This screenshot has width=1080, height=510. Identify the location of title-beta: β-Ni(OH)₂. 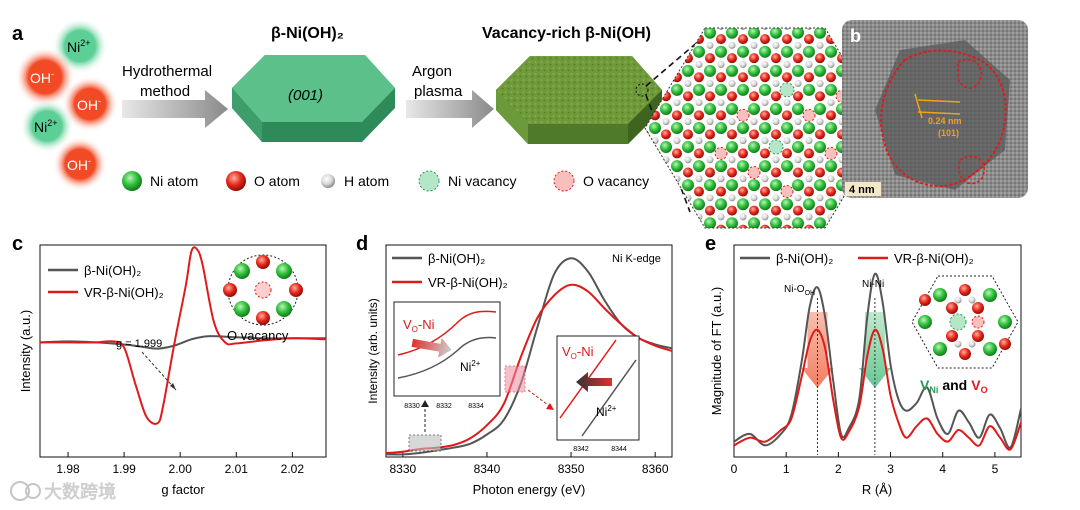
(307, 33).